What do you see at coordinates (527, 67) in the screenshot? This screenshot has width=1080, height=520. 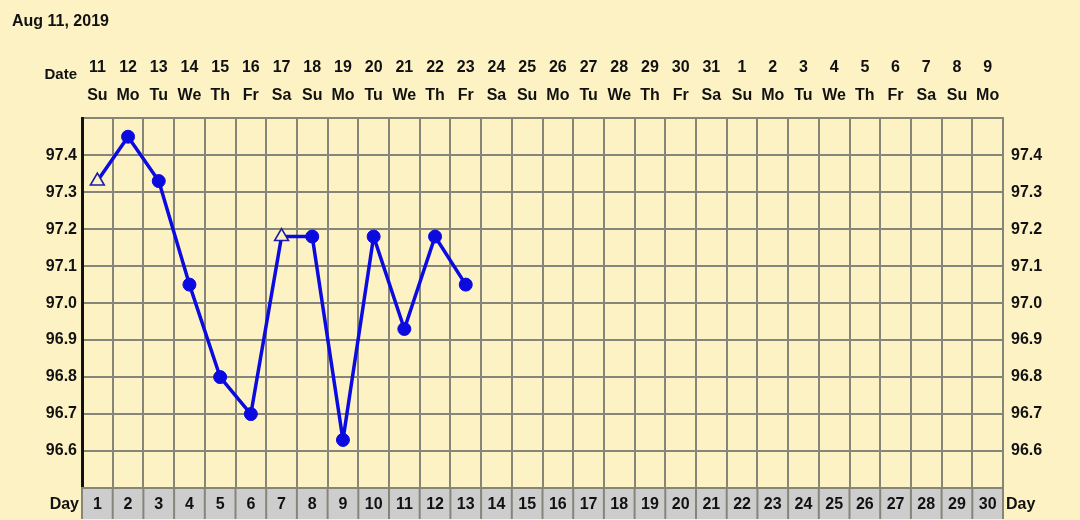 I see `x-tick-label: 25` at bounding box center [527, 67].